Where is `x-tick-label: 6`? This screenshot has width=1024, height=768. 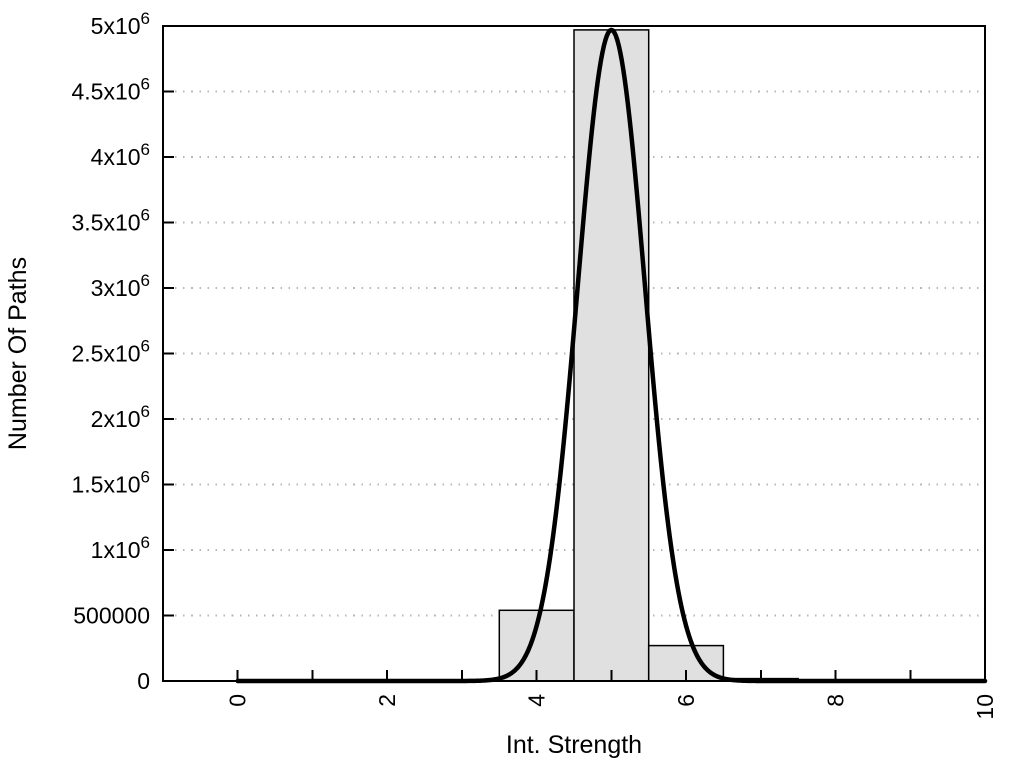 x-tick-label: 6 is located at coordinates (686, 700).